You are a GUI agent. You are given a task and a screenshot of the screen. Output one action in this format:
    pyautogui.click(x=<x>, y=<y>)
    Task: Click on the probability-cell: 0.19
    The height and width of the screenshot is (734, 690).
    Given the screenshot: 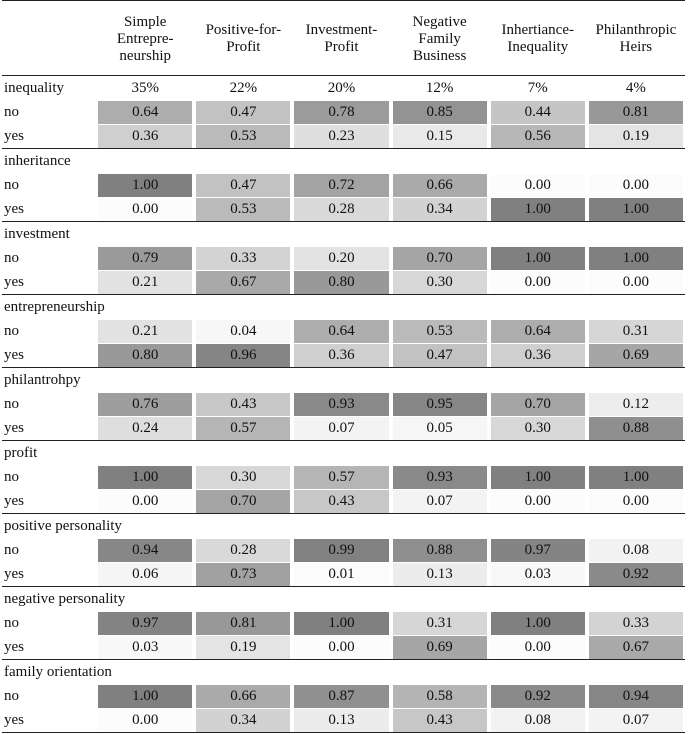 What is the action you would take?
    pyautogui.click(x=636, y=136)
    